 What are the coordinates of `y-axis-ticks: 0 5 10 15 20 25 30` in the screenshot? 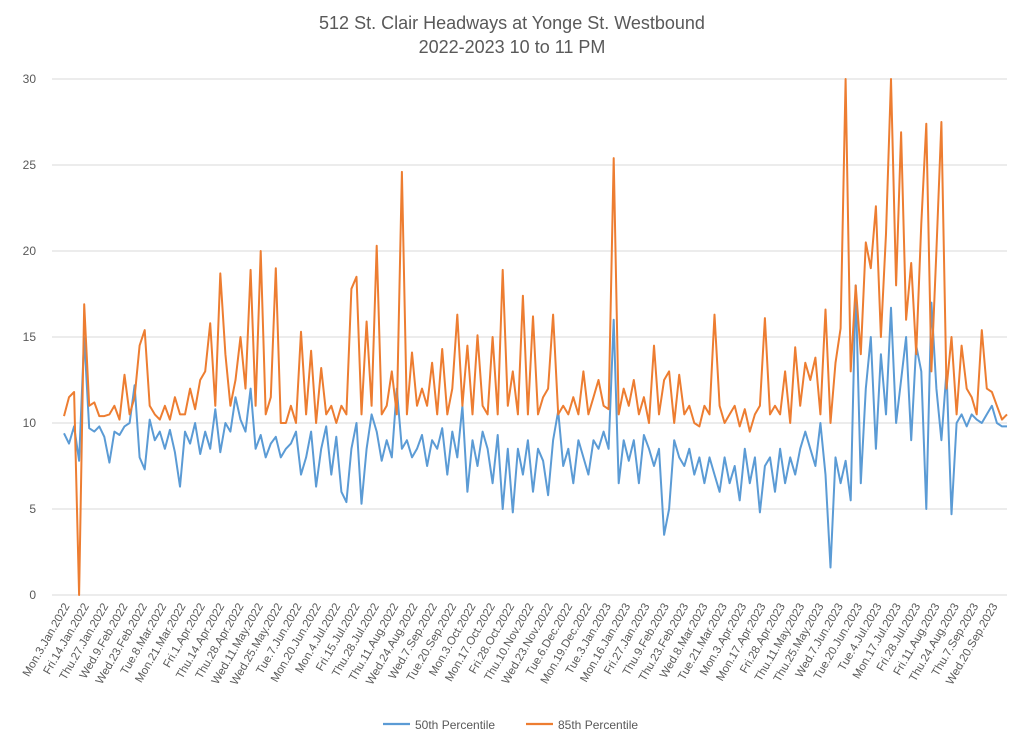 It's located at (30, 337).